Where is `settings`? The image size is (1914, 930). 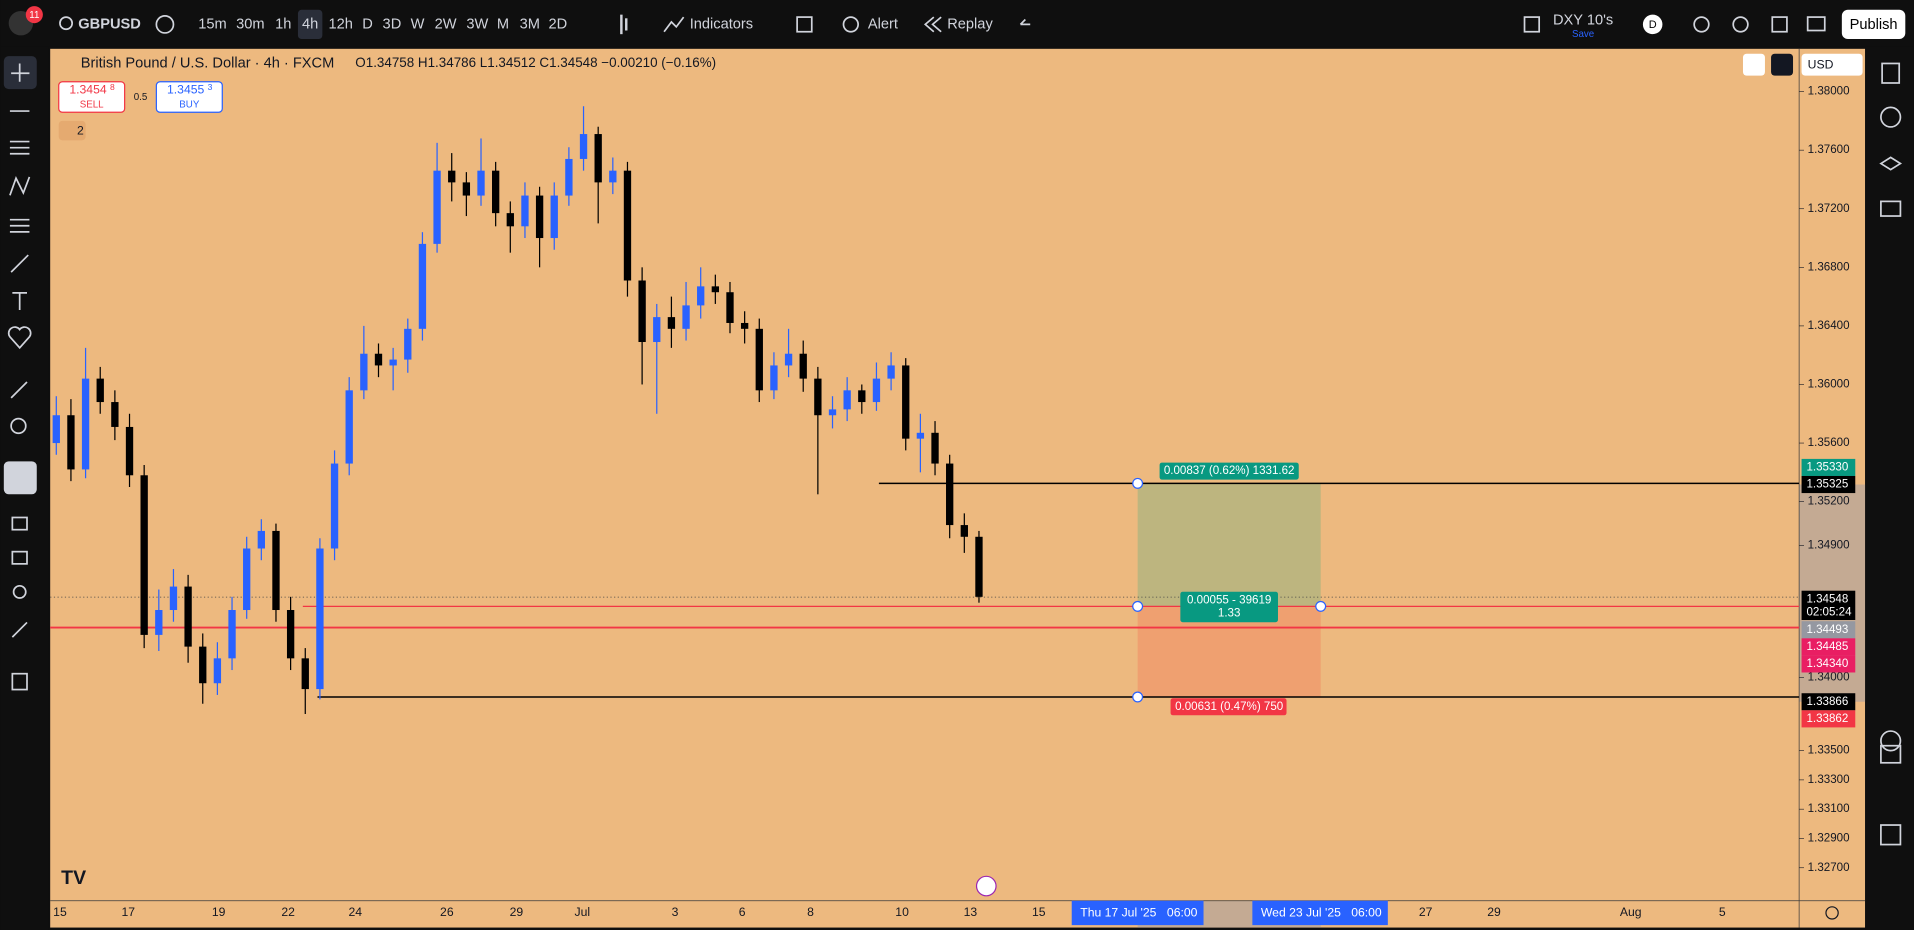 settings is located at coordinates (1740, 24).